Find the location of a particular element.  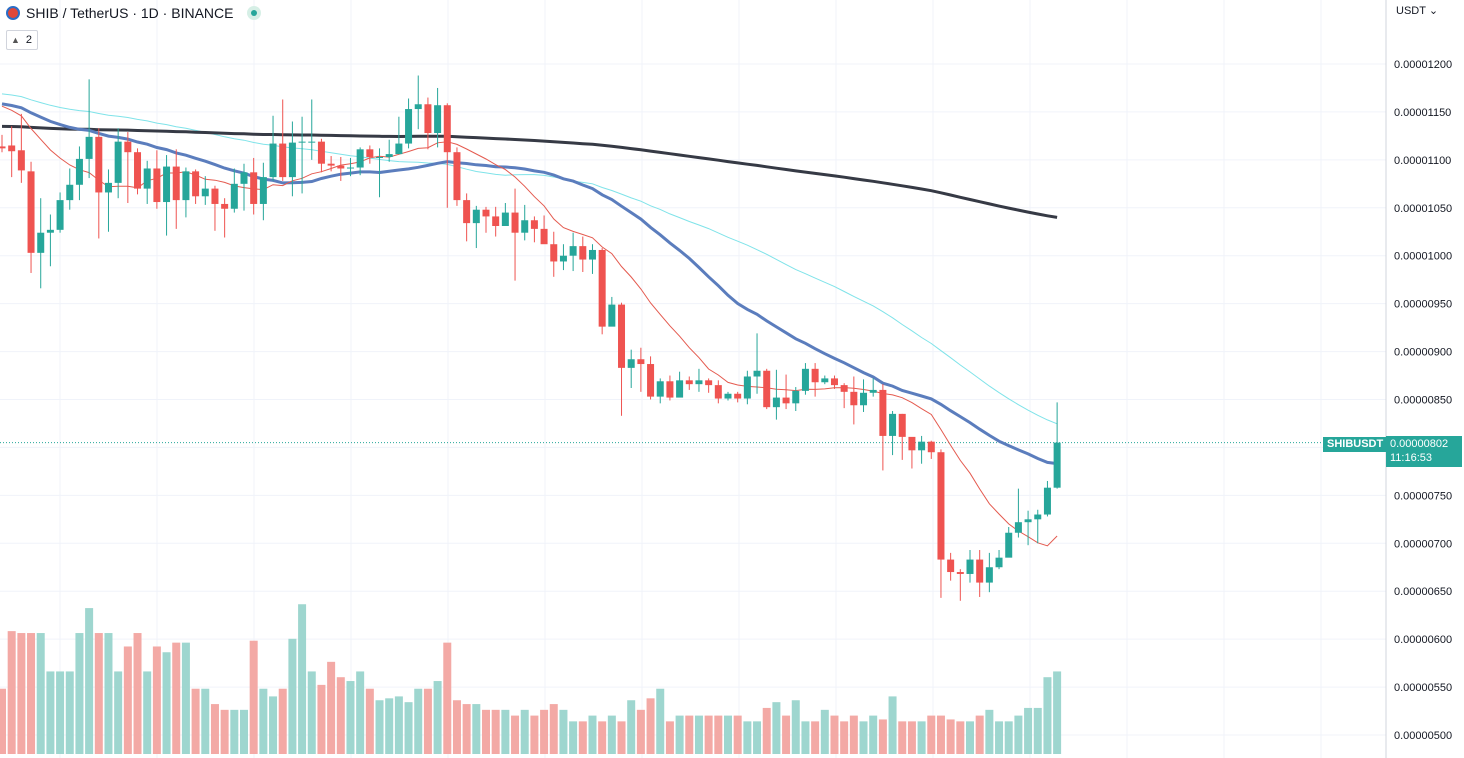

price-tick-label: 0.00000650 is located at coordinates (1423, 592).